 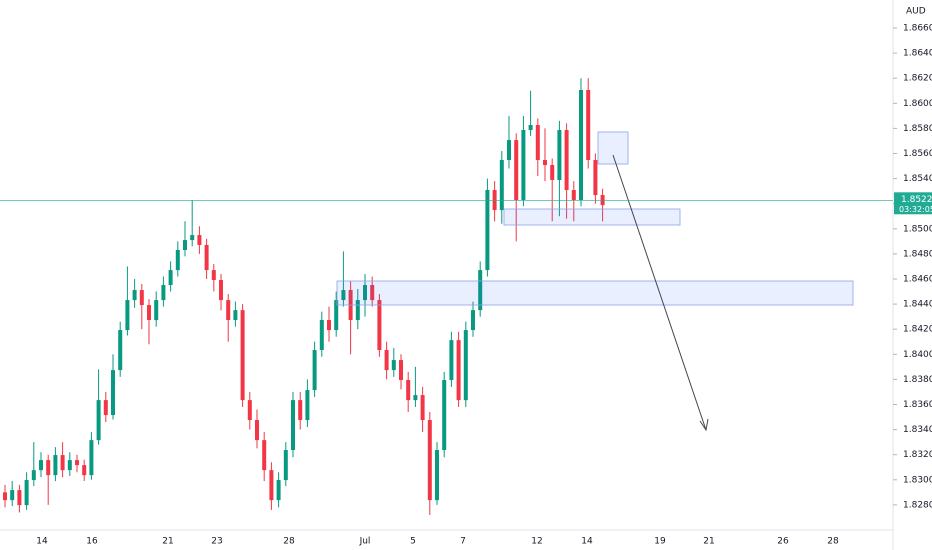 What do you see at coordinates (365, 542) in the screenshot?
I see `x-tick-label: Jul` at bounding box center [365, 542].